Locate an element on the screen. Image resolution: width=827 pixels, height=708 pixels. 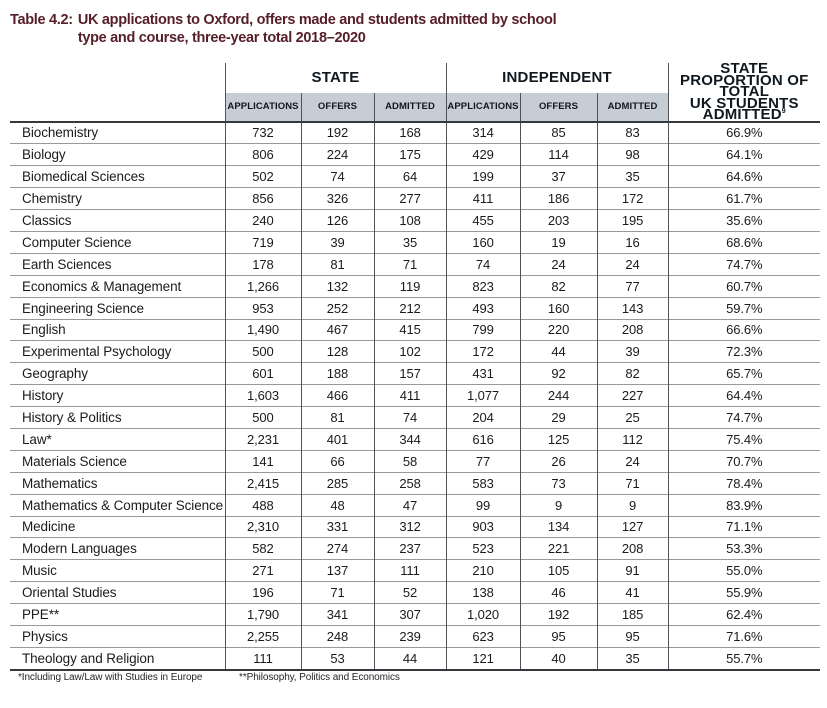
footnote-ppe: **Philosophy, Politics and Economics is located at coordinates (319, 677).